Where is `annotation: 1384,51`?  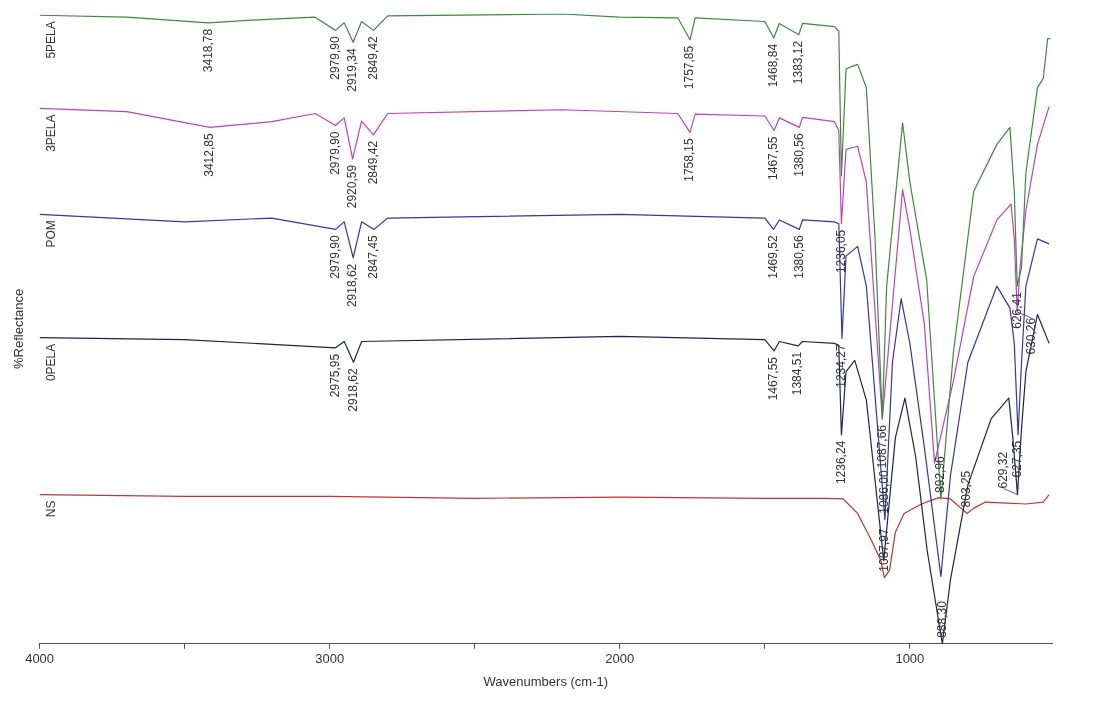 annotation: 1384,51 is located at coordinates (797, 373).